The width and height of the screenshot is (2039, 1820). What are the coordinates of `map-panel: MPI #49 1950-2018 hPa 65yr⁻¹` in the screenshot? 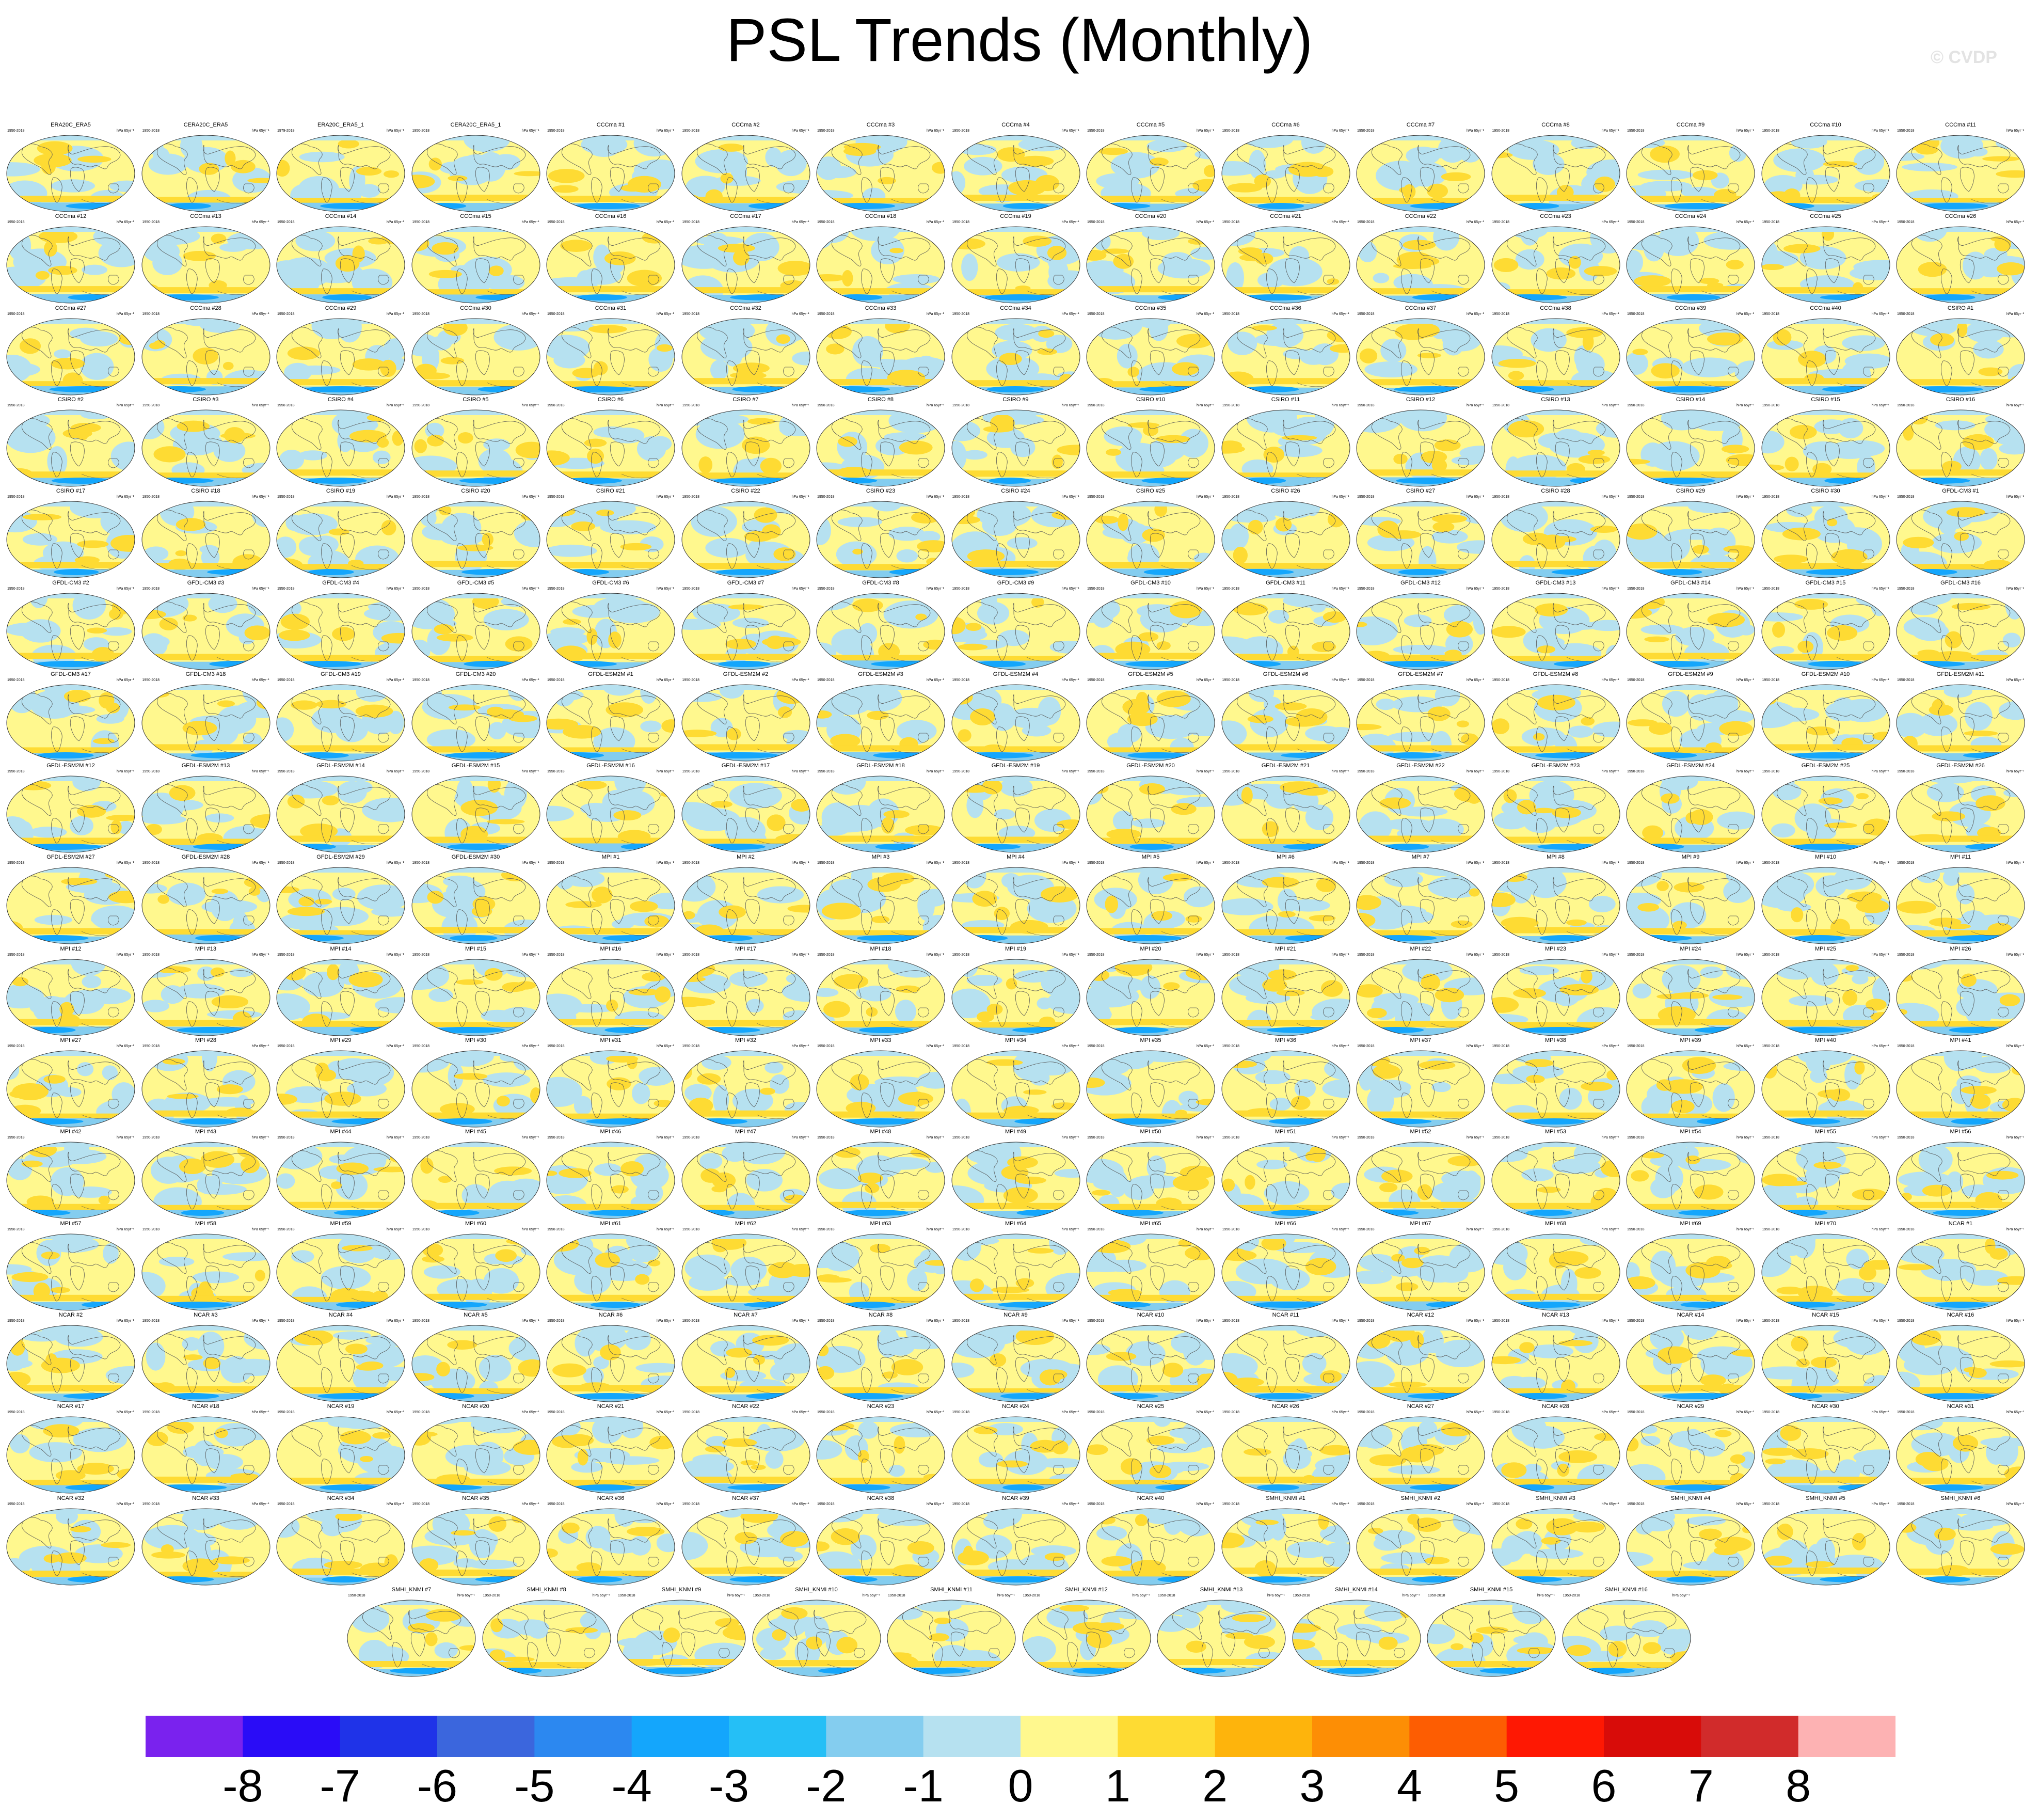 It's located at (1015, 1175).